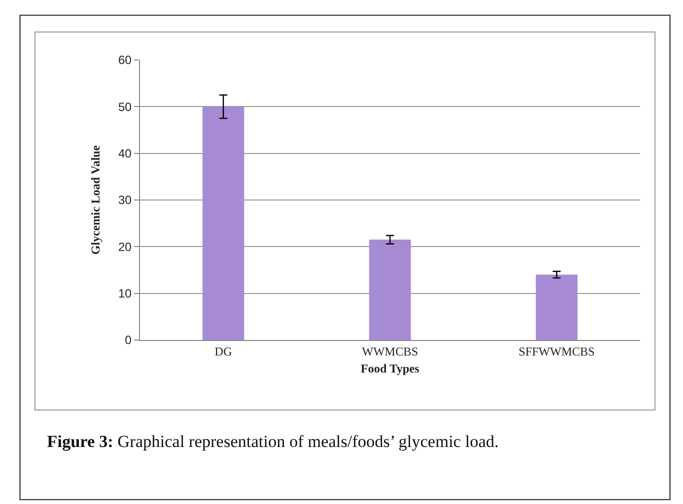 This screenshot has width=683, height=504. I want to click on x-tick-label: DG, so click(223, 351).